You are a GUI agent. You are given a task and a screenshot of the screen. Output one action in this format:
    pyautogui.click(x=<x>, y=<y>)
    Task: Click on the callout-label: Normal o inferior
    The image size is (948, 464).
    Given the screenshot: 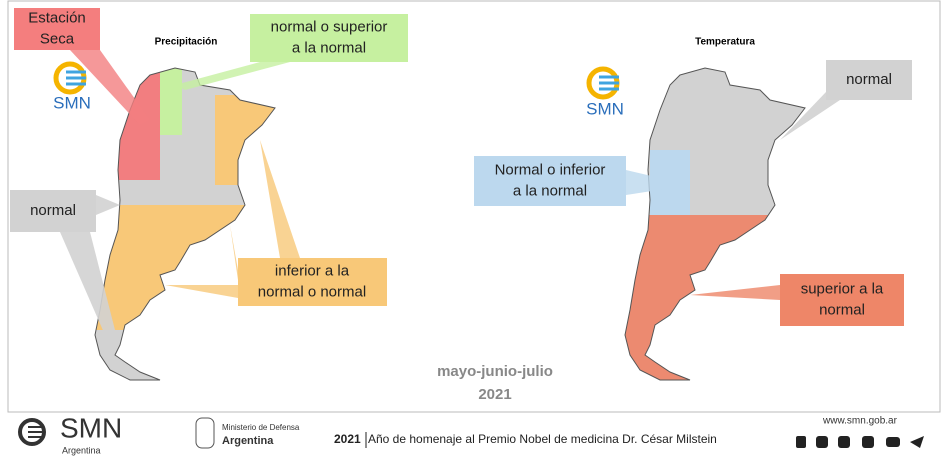 What is the action you would take?
    pyautogui.click(x=550, y=169)
    